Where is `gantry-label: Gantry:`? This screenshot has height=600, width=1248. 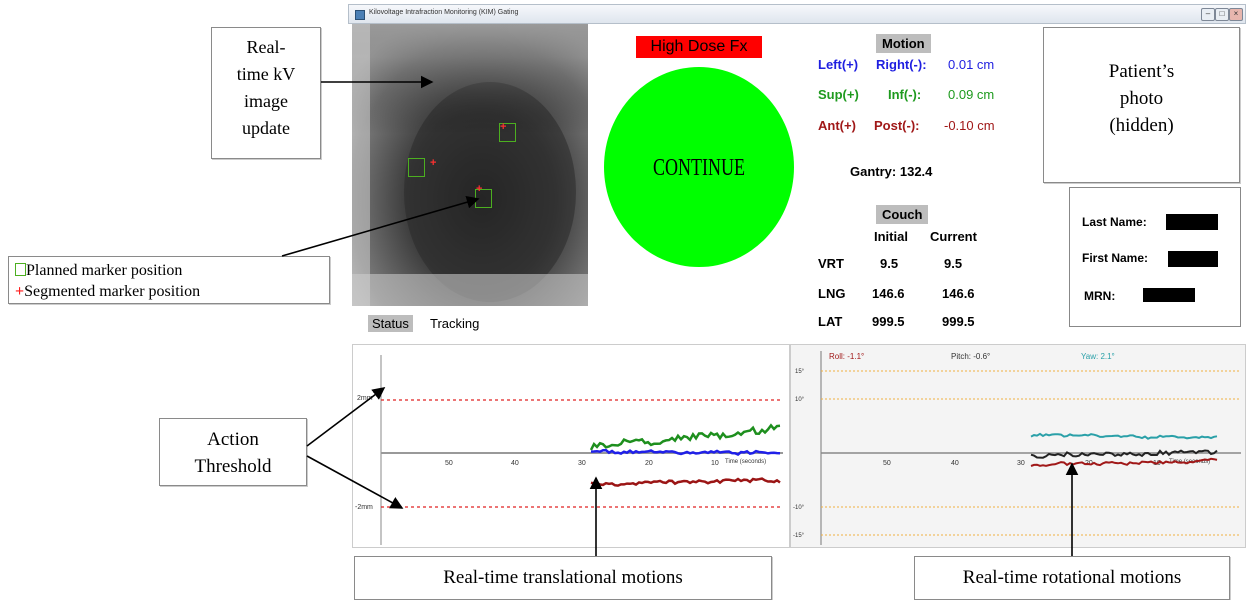
gantry-label: Gantry: is located at coordinates (873, 171).